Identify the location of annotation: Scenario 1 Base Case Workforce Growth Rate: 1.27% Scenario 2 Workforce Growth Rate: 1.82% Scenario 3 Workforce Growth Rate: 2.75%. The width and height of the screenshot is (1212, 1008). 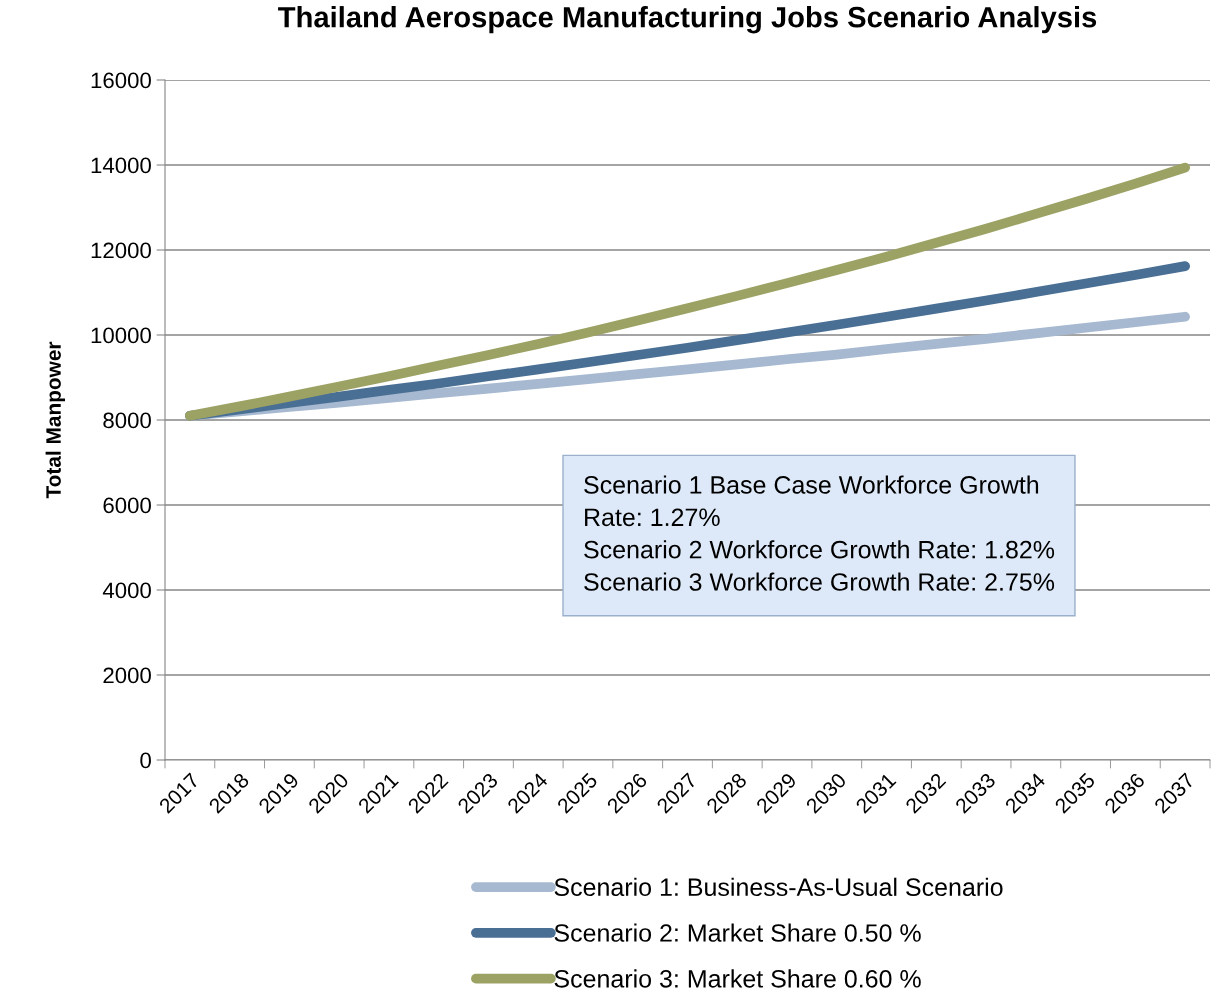
(819, 533).